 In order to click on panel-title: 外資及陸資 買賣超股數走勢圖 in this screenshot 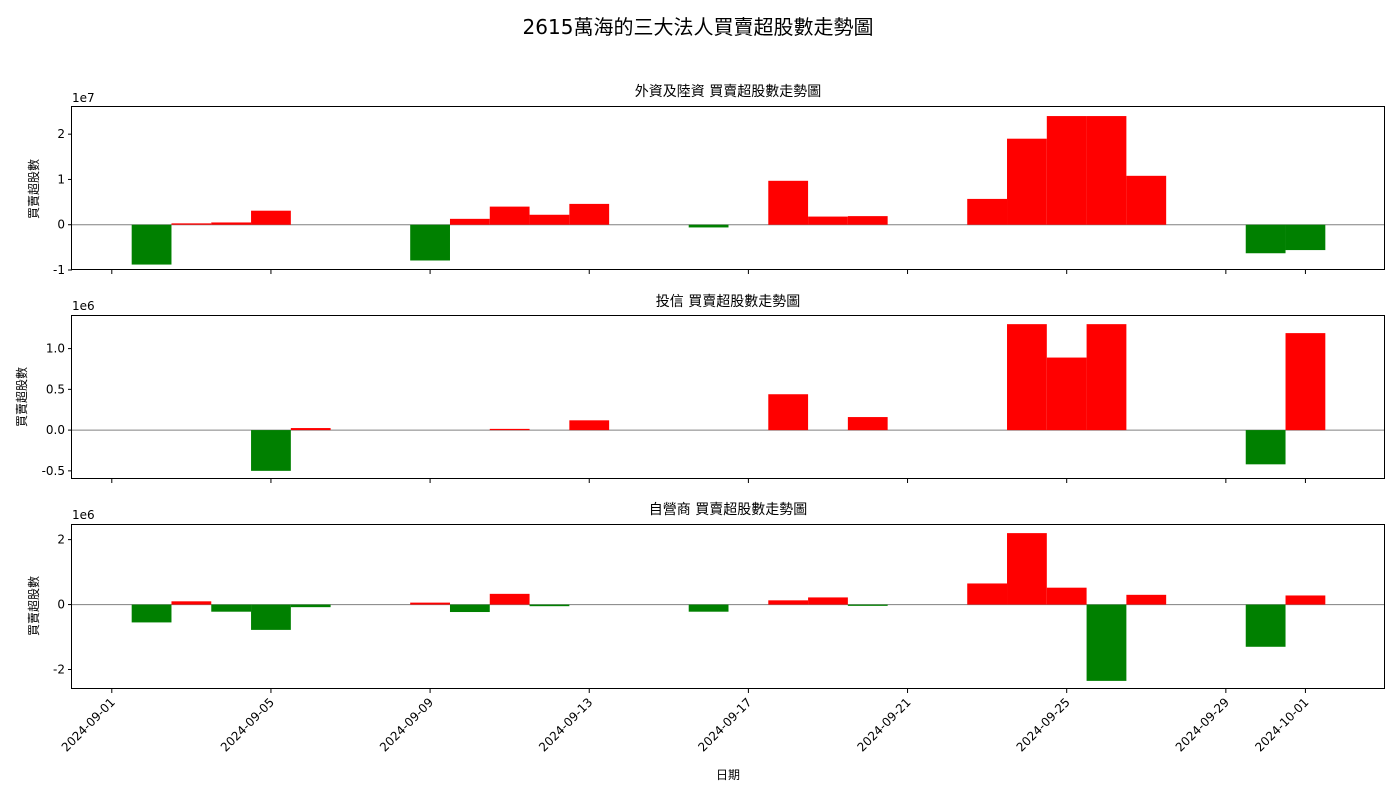, I will do `click(728, 92)`.